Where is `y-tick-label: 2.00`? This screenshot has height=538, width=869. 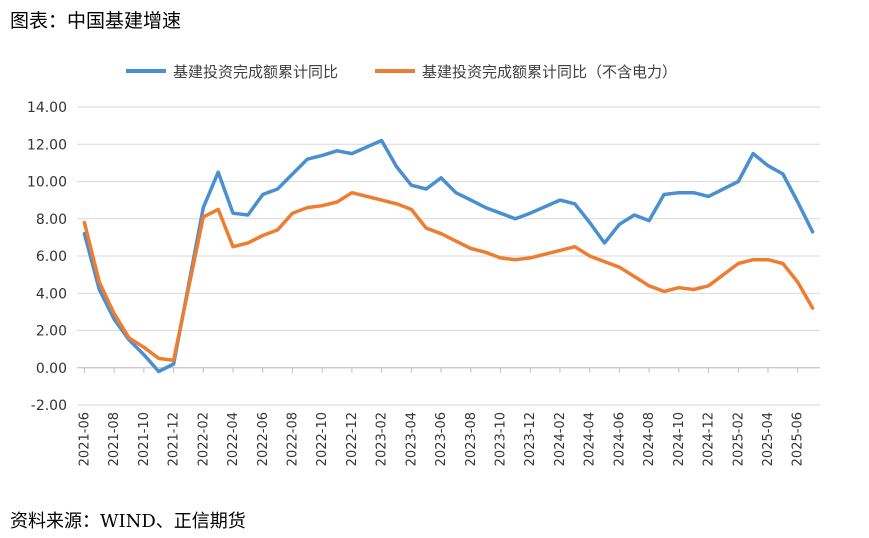
y-tick-label: 2.00 is located at coordinates (51, 332).